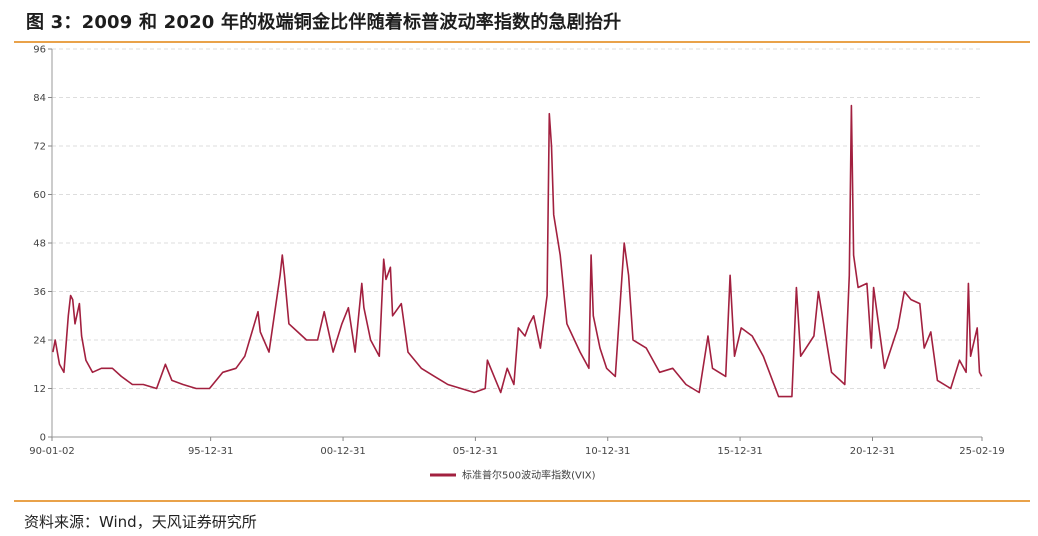 The width and height of the screenshot is (1038, 536). Describe the element at coordinates (522, 501) in the screenshot. I see `source-divider` at that location.